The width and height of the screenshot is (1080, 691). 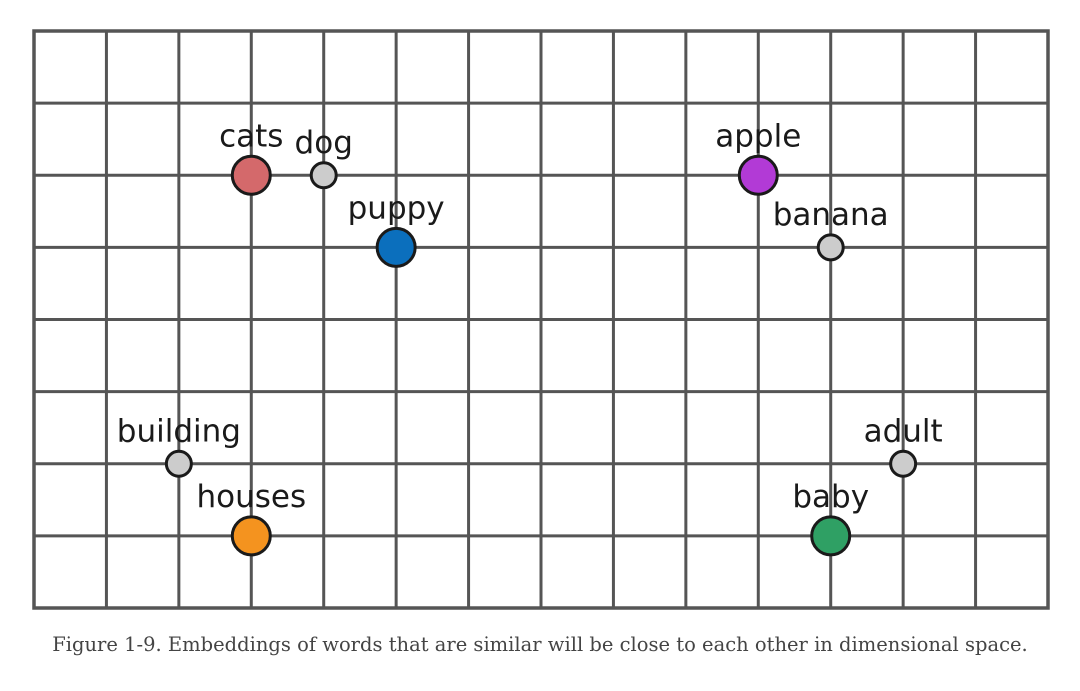 I want to click on word-point-building: building, so click(x=179, y=445).